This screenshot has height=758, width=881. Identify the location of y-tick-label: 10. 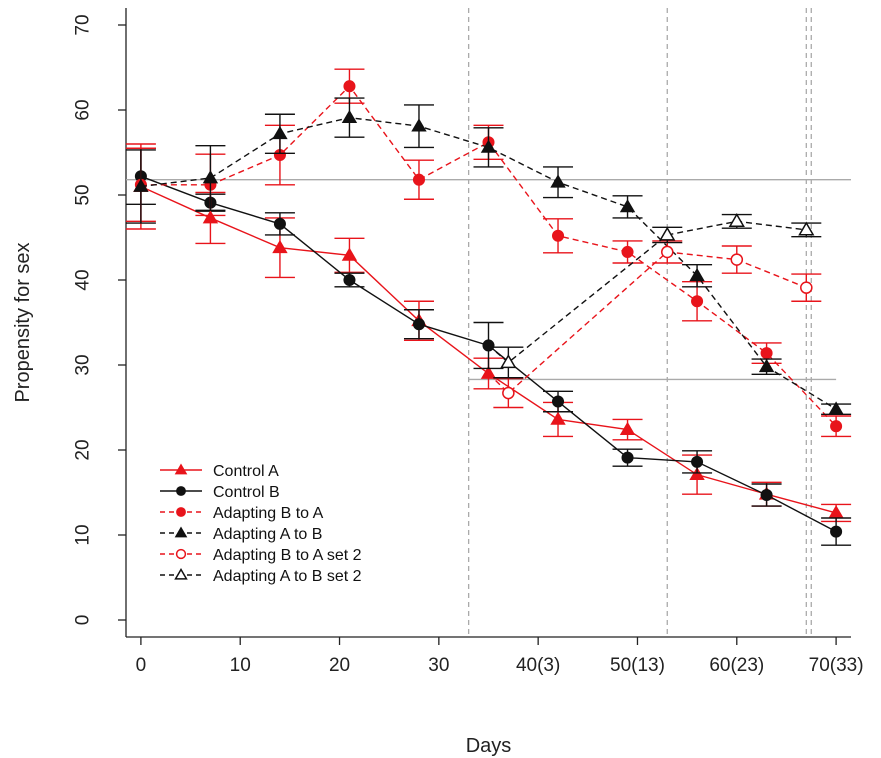
(83, 534).